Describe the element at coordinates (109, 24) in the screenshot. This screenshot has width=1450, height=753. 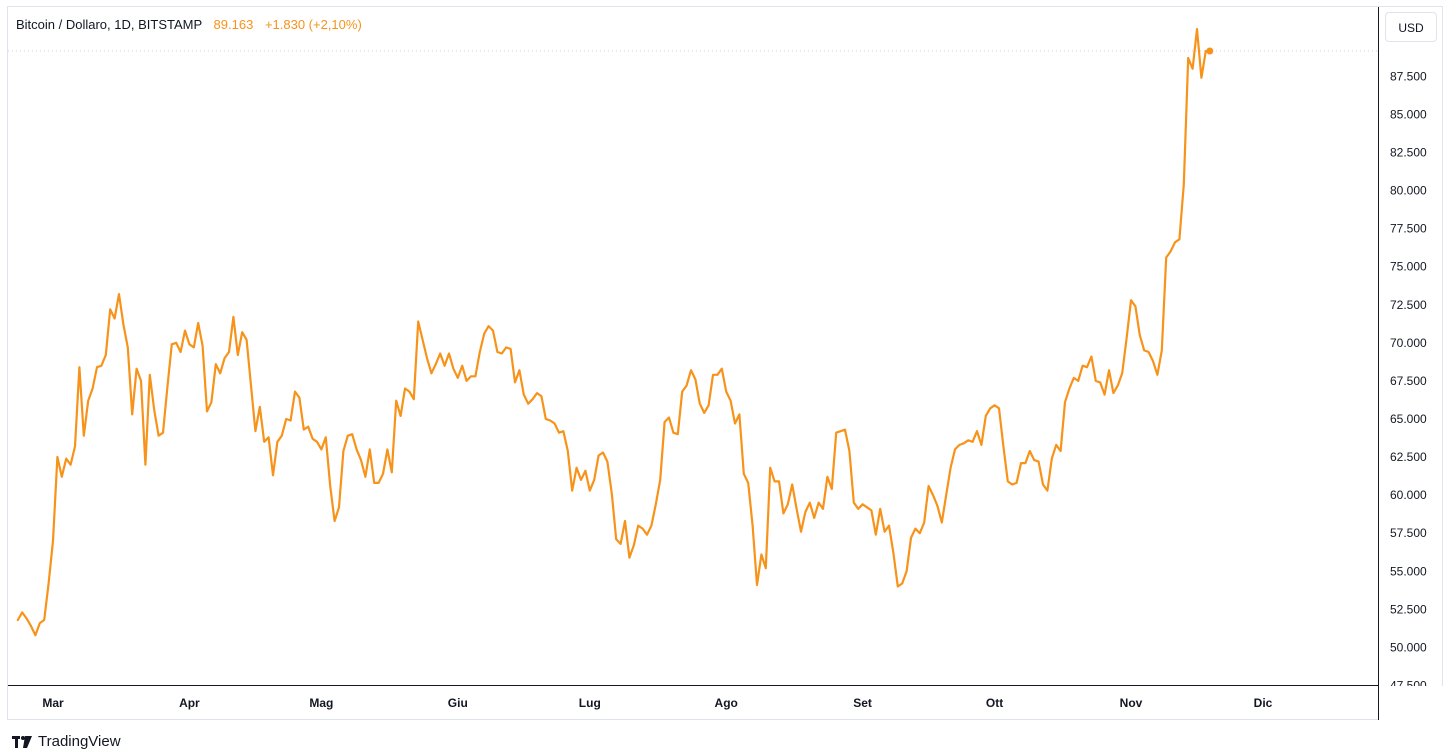
I see `symbol-title: Bitcoin / Dollaro, 1D, BITSTAMP` at that location.